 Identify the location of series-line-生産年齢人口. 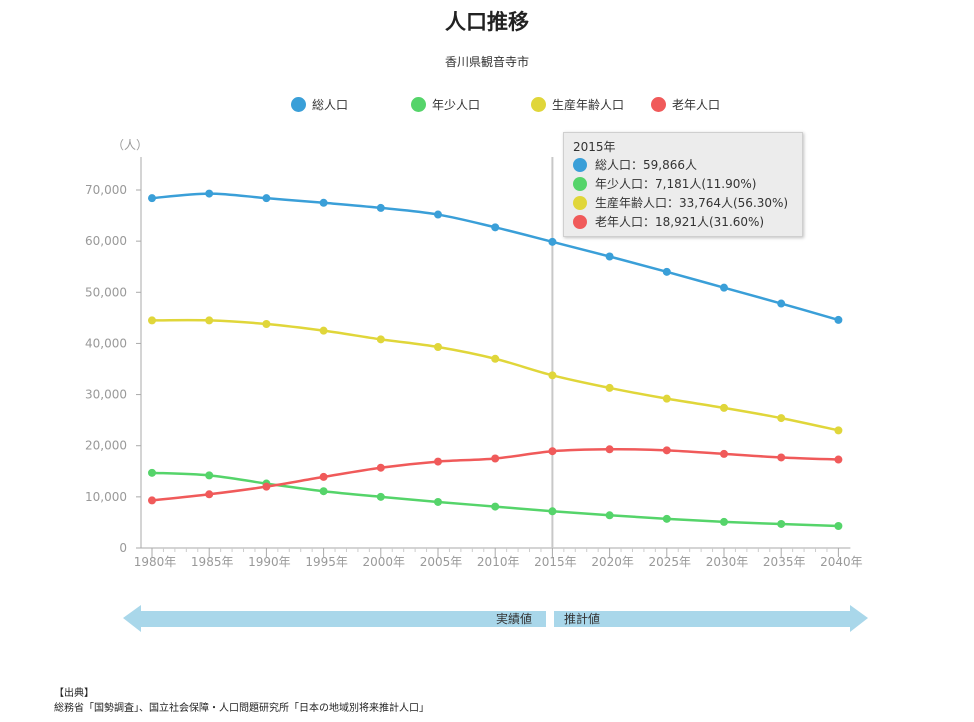
(495, 375).